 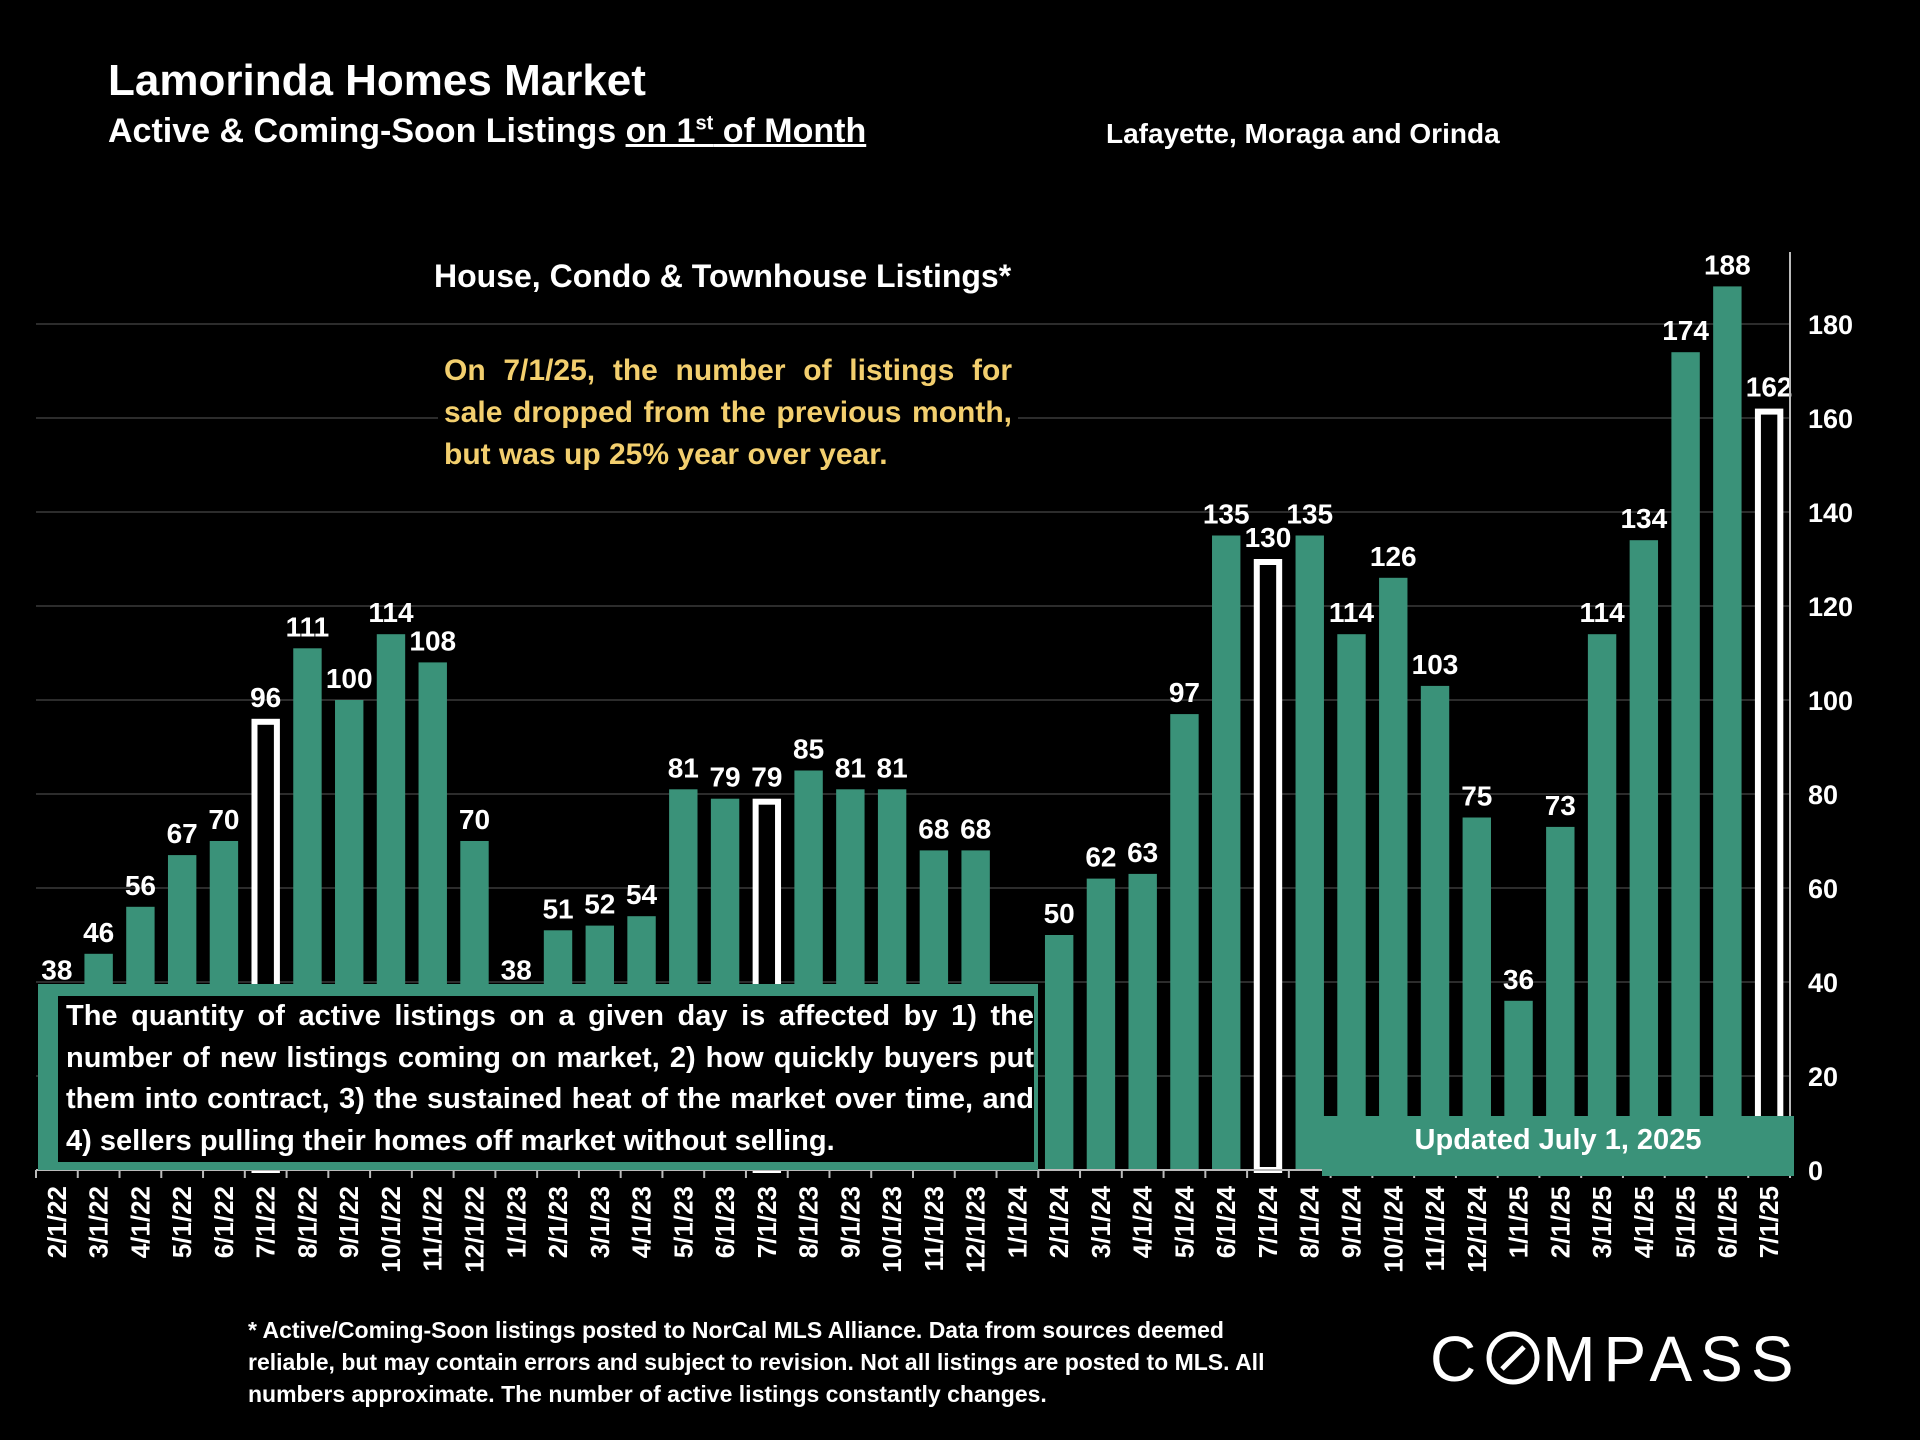 I want to click on y-tick-label: 120, so click(x=1830, y=607).